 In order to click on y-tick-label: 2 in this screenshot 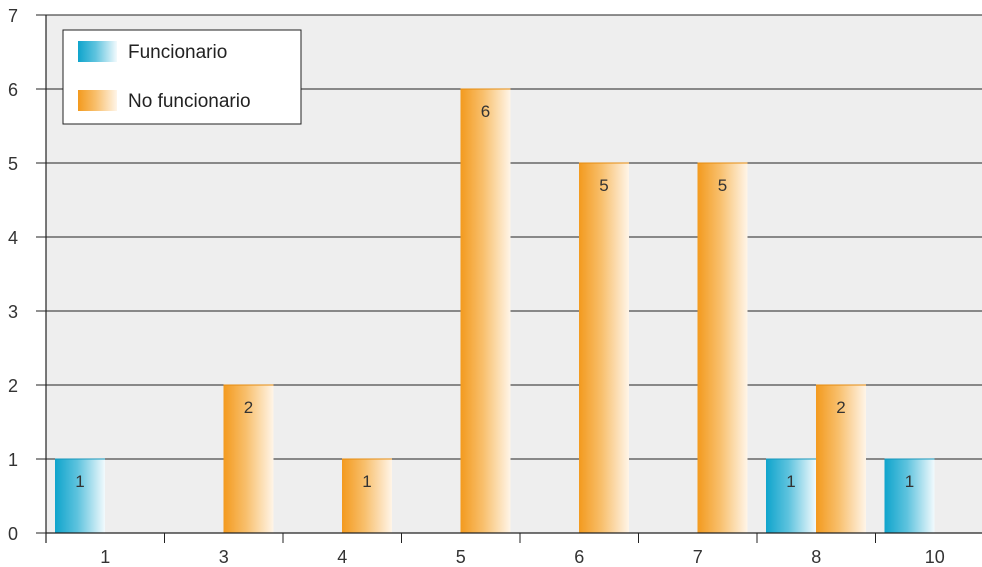, I will do `click(13, 386)`.